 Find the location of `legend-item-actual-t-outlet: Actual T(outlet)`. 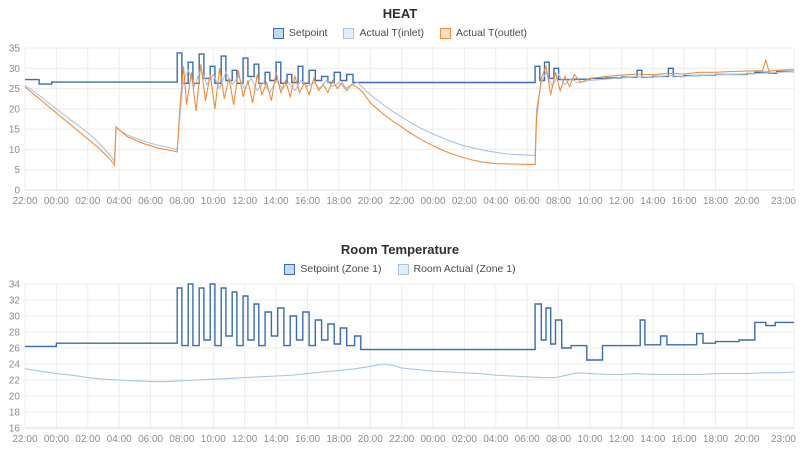

legend-item-actual-t-outlet: Actual T(outlet) is located at coordinates (483, 33).